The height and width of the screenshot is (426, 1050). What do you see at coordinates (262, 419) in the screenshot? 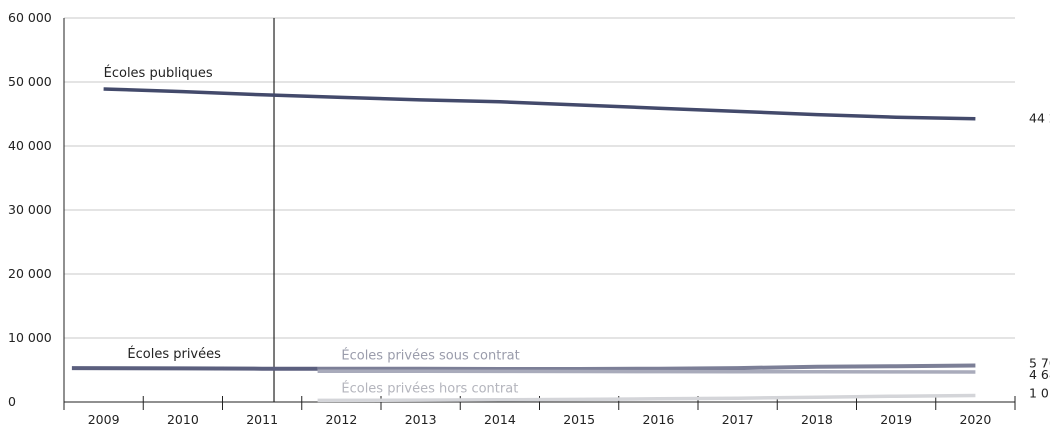
I see `x-tick-label: 2011` at bounding box center [262, 419].